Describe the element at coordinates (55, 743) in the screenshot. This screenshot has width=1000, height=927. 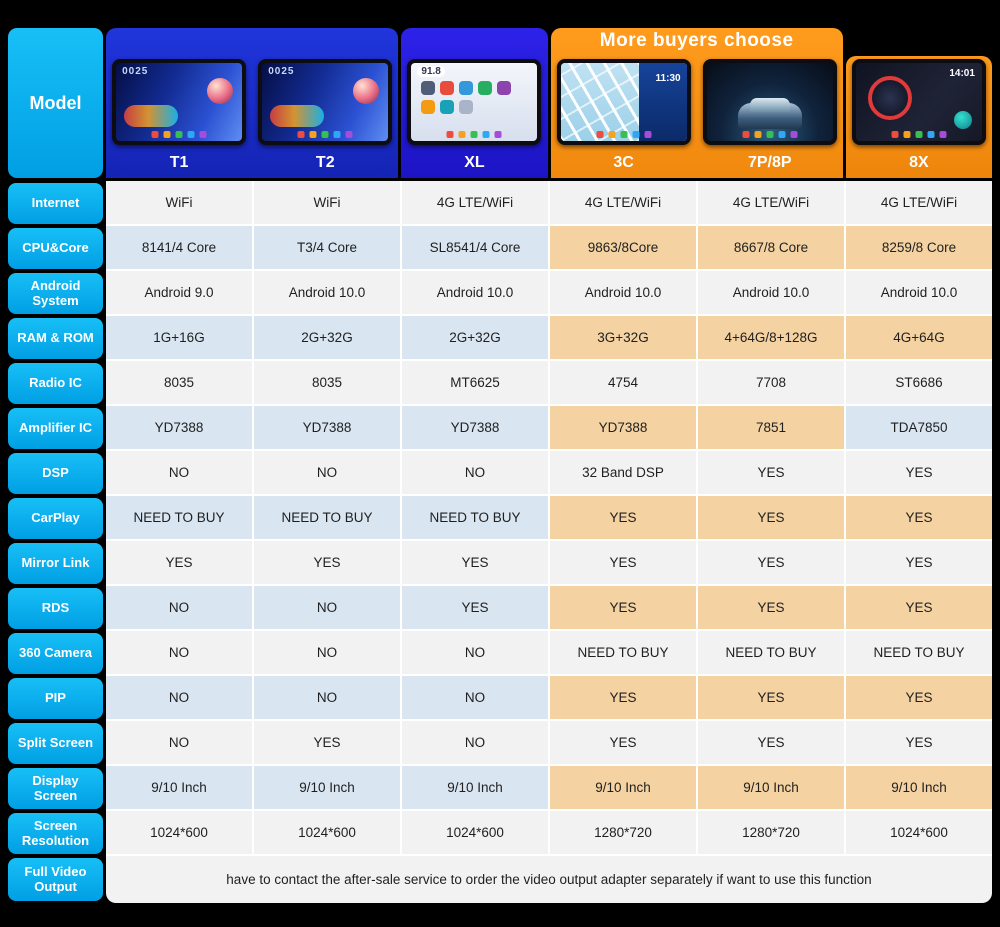
I see `row-label-split-screen: Split Screen` at that location.